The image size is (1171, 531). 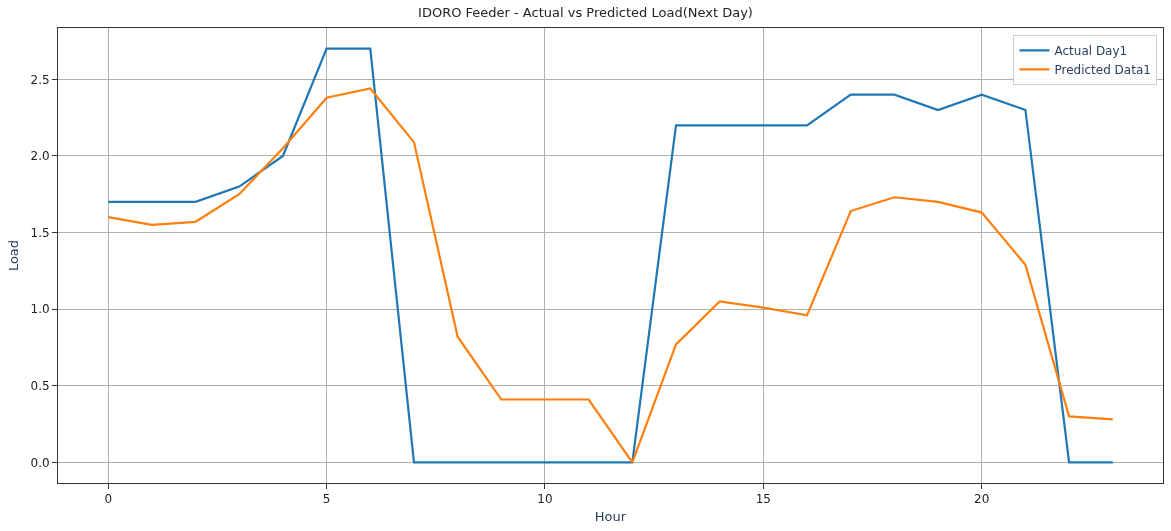 I want to click on y-axis-title: Load, so click(x=14, y=255).